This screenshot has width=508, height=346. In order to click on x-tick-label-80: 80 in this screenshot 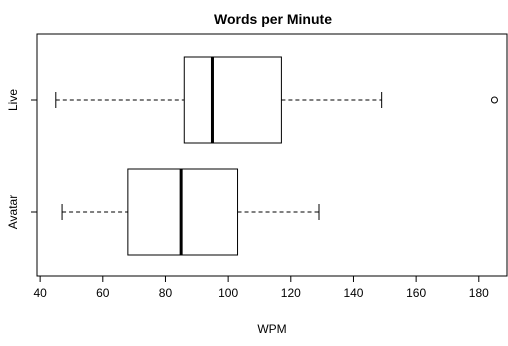, I will do `click(166, 293)`.